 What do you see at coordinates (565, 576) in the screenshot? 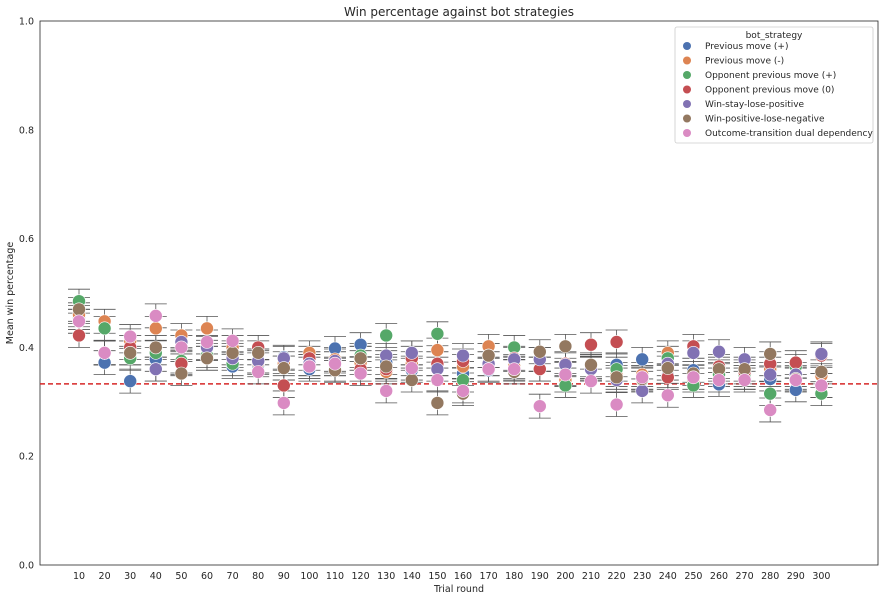
I see `x-tick-label: 200` at bounding box center [565, 576].